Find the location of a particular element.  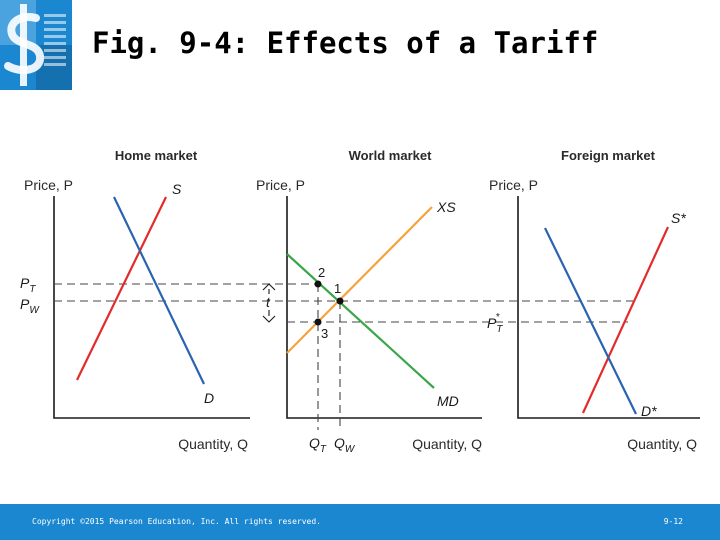

pt-label: PT is located at coordinates (28, 285).